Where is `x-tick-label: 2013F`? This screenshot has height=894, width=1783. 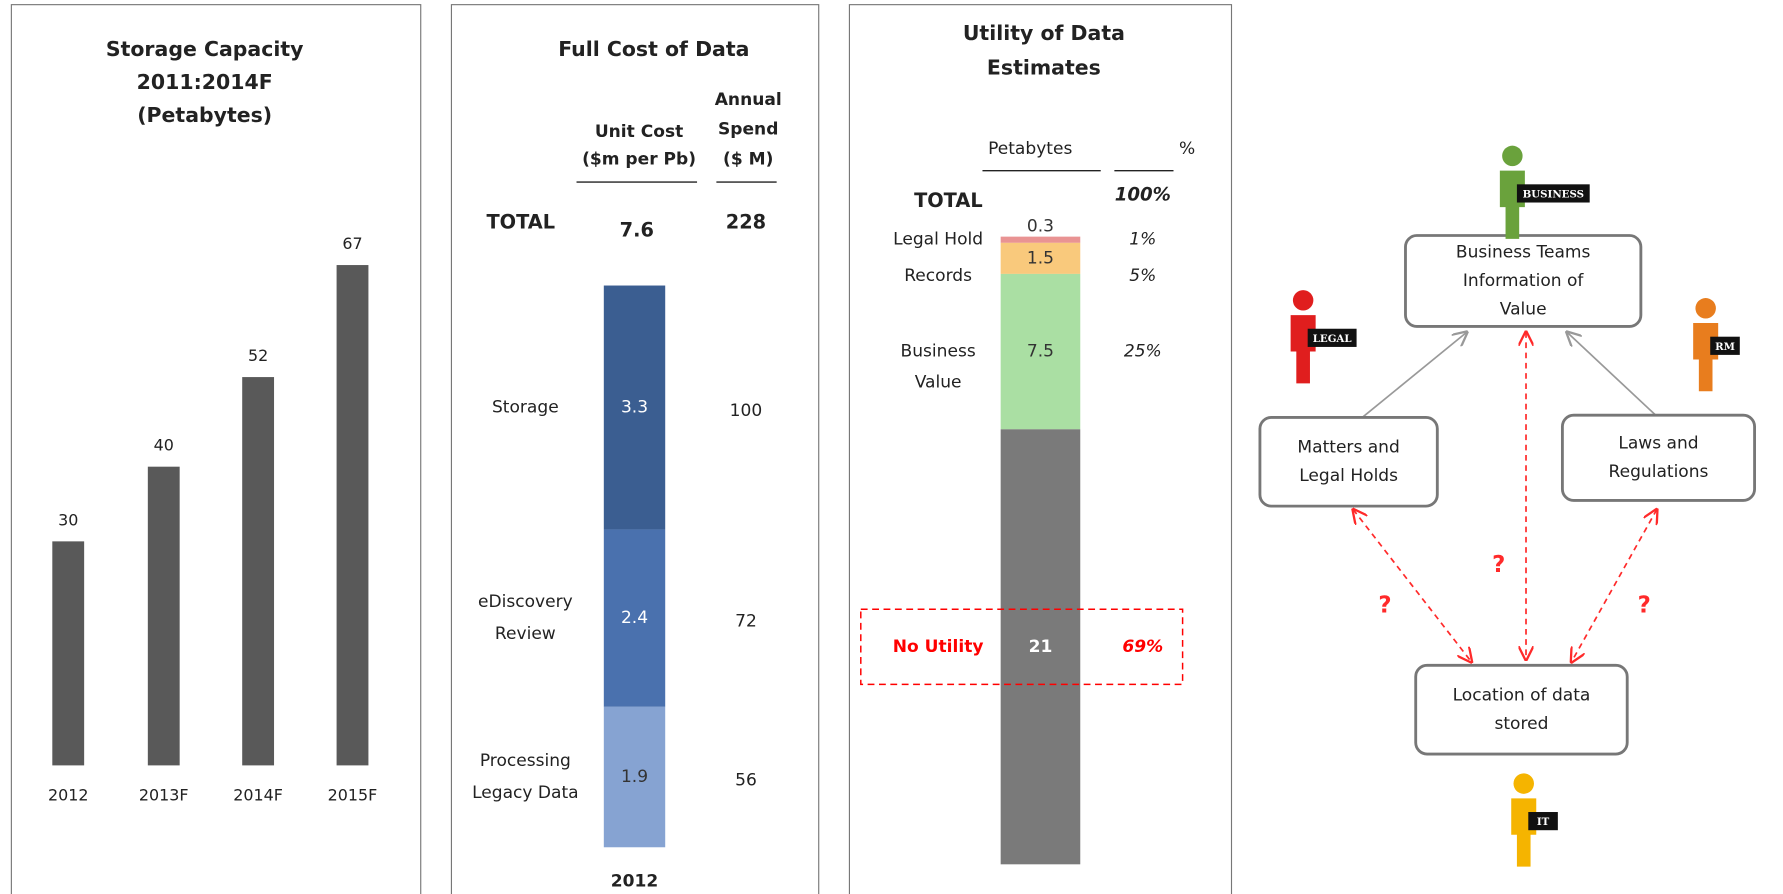 x-tick-label: 2013F is located at coordinates (164, 795).